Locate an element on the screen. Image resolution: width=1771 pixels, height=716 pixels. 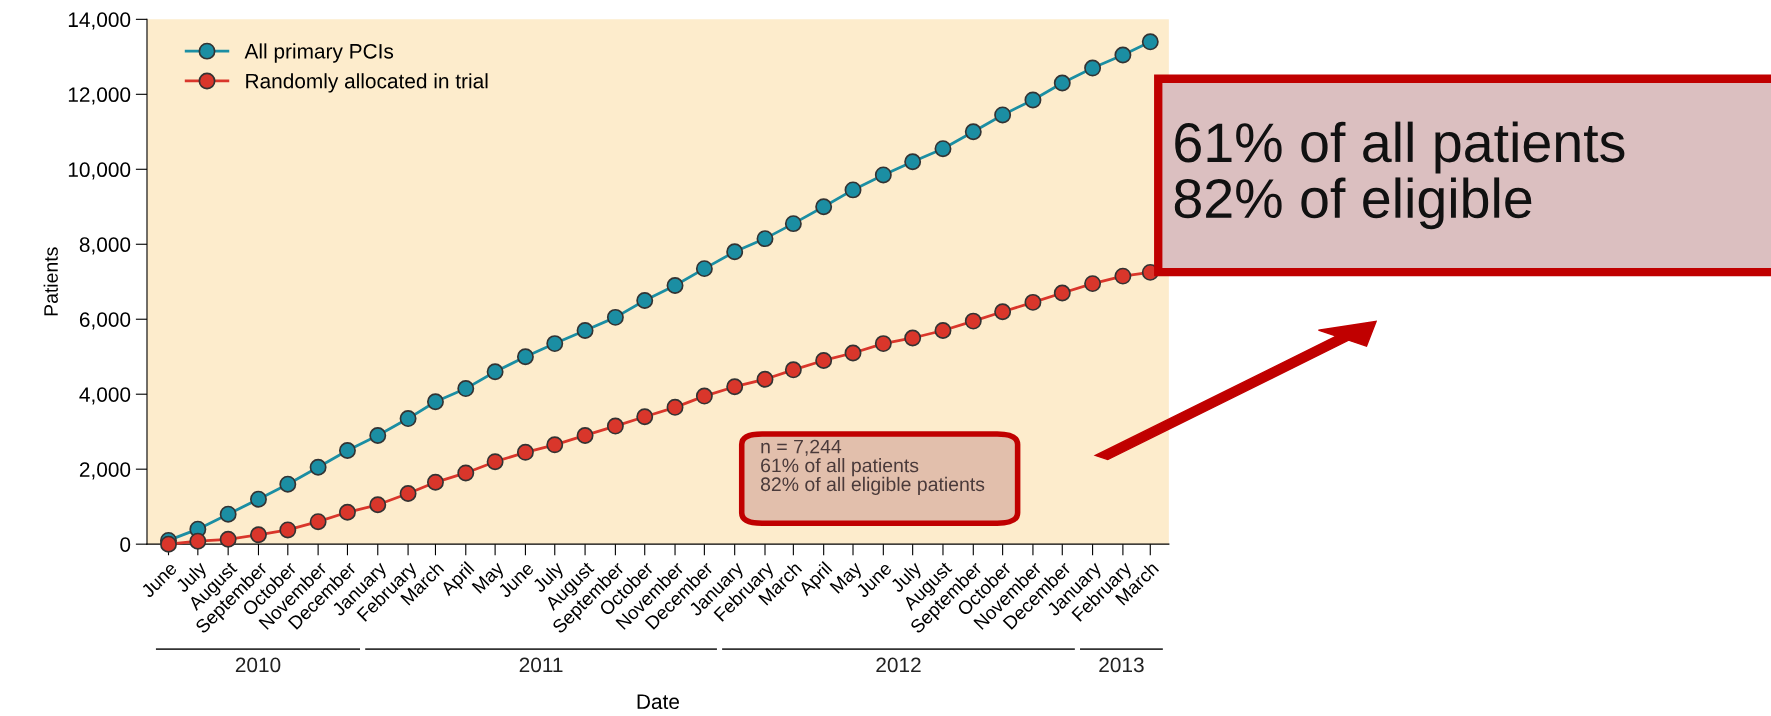
text: 2010 is located at coordinates (258, 665).